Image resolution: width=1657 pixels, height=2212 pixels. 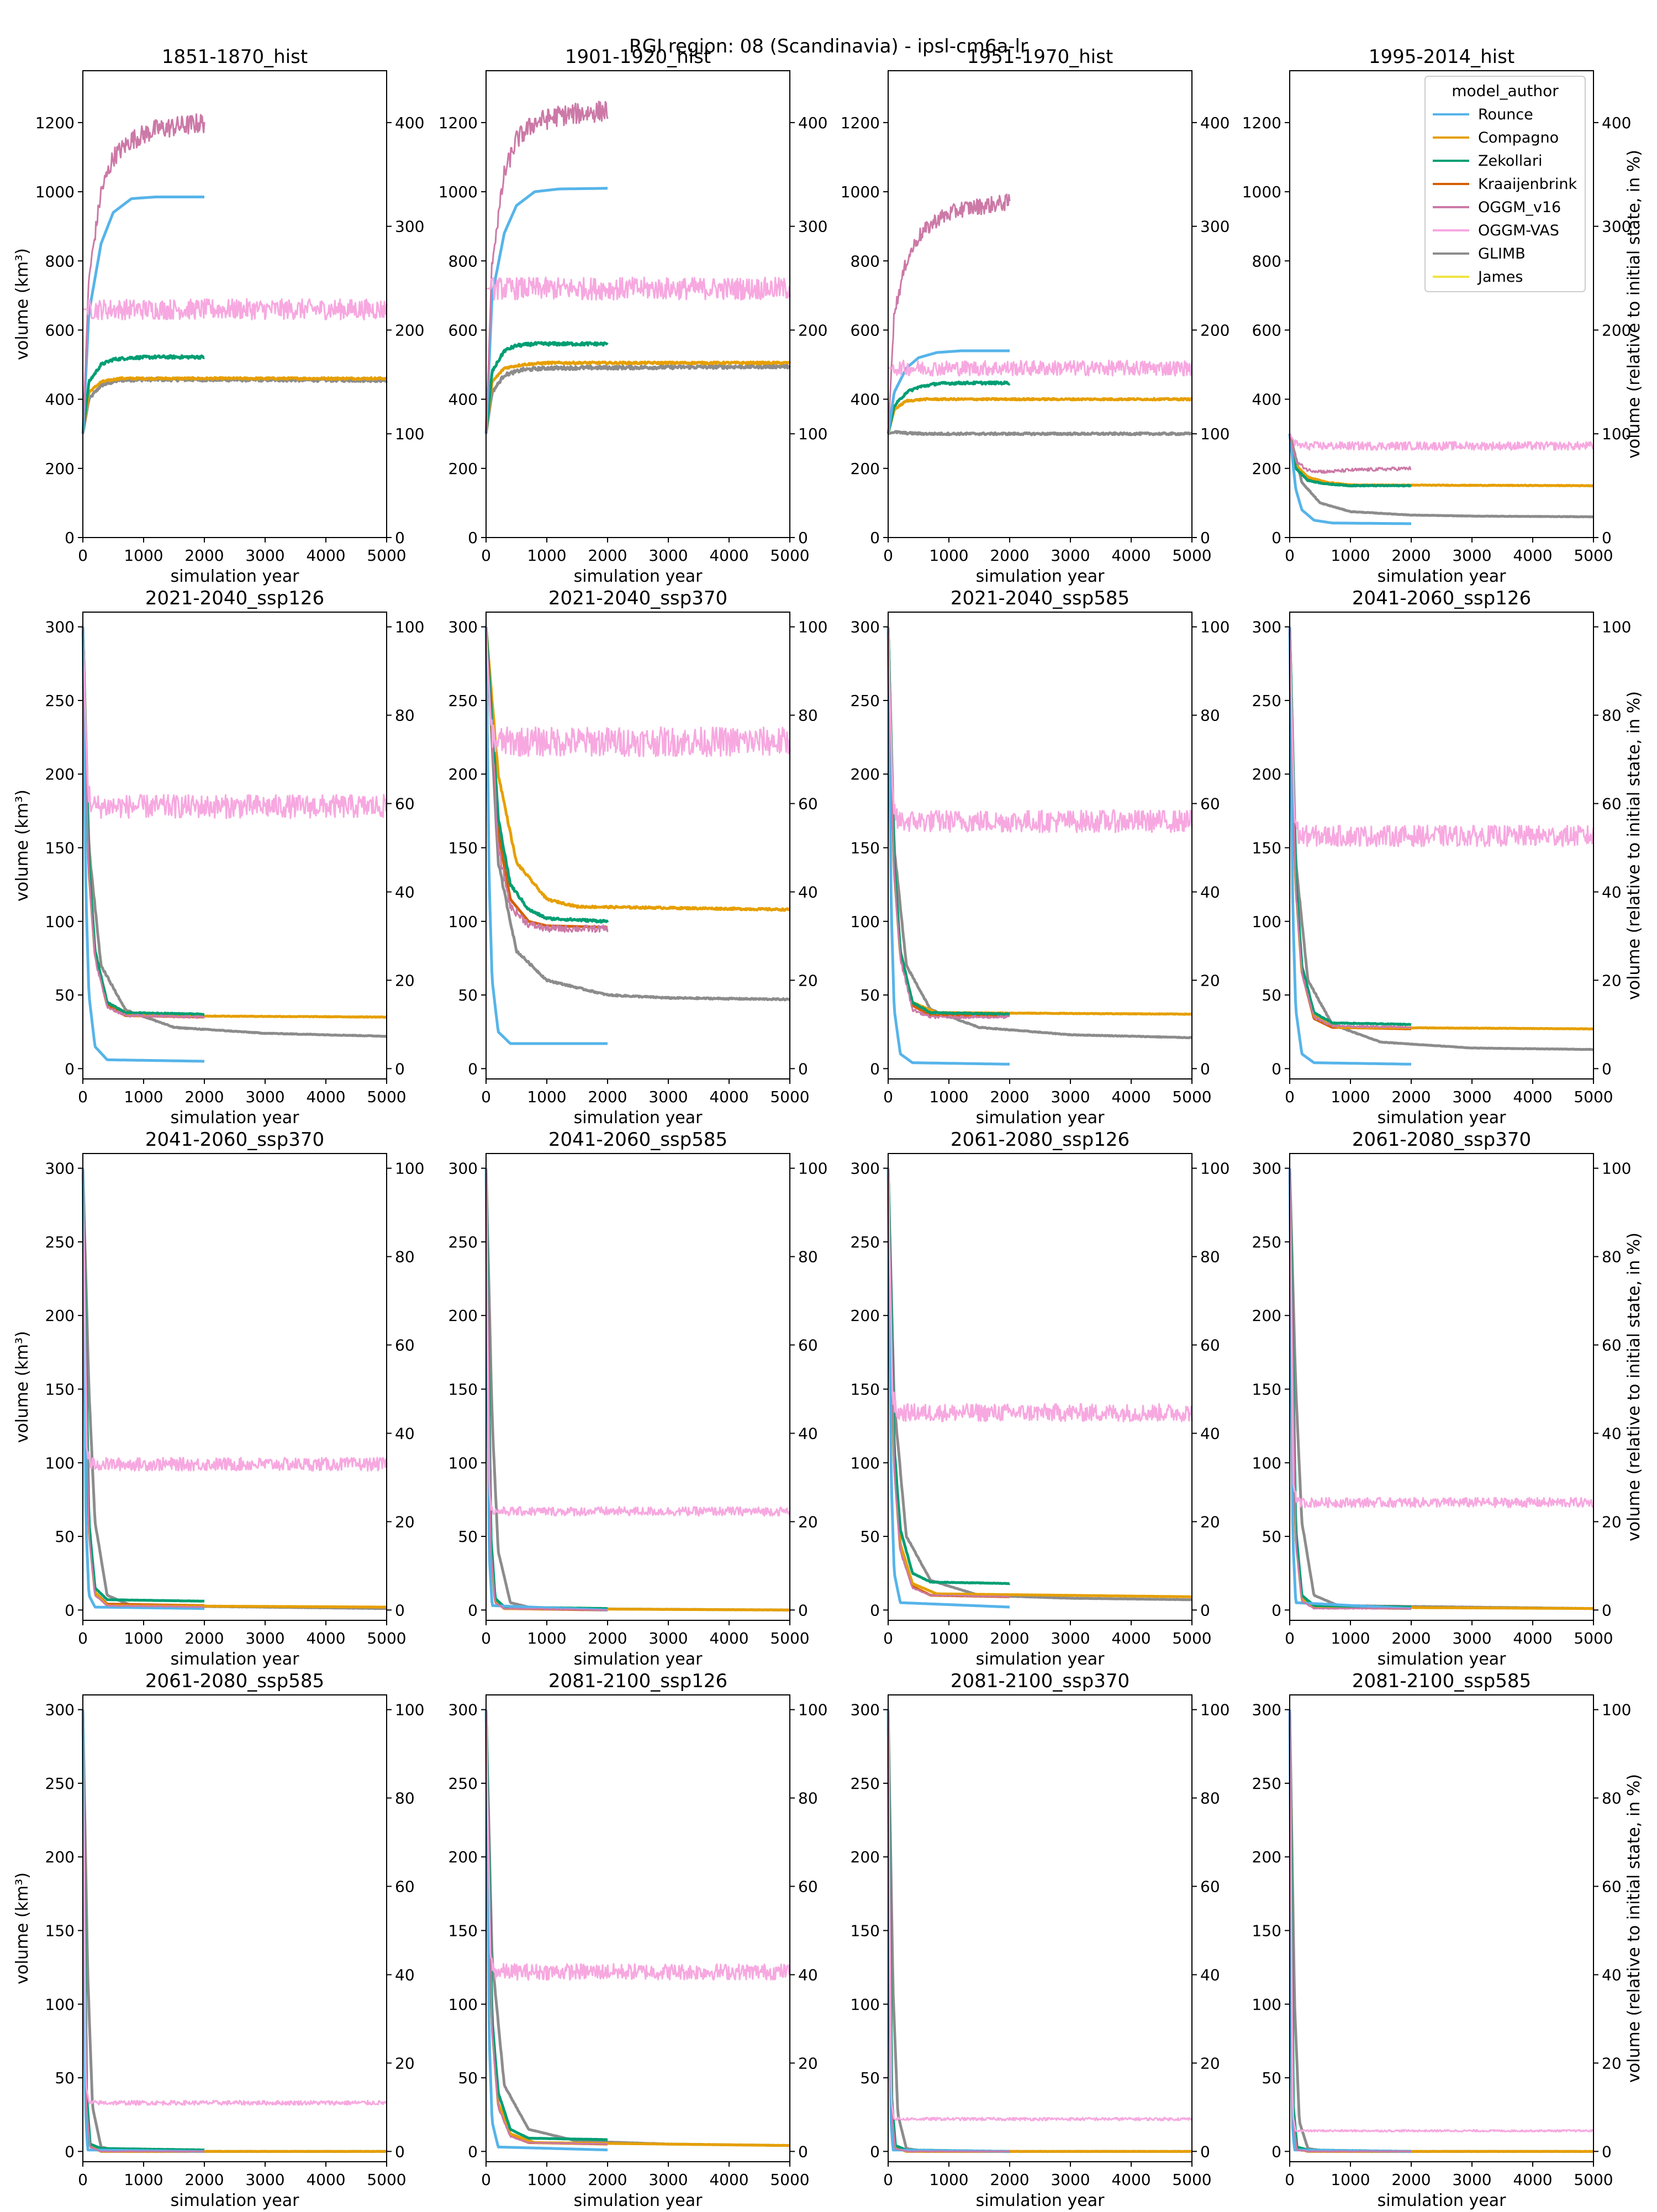 What do you see at coordinates (1266, 261) in the screenshot?
I see `y-tick-label-left: 800` at bounding box center [1266, 261].